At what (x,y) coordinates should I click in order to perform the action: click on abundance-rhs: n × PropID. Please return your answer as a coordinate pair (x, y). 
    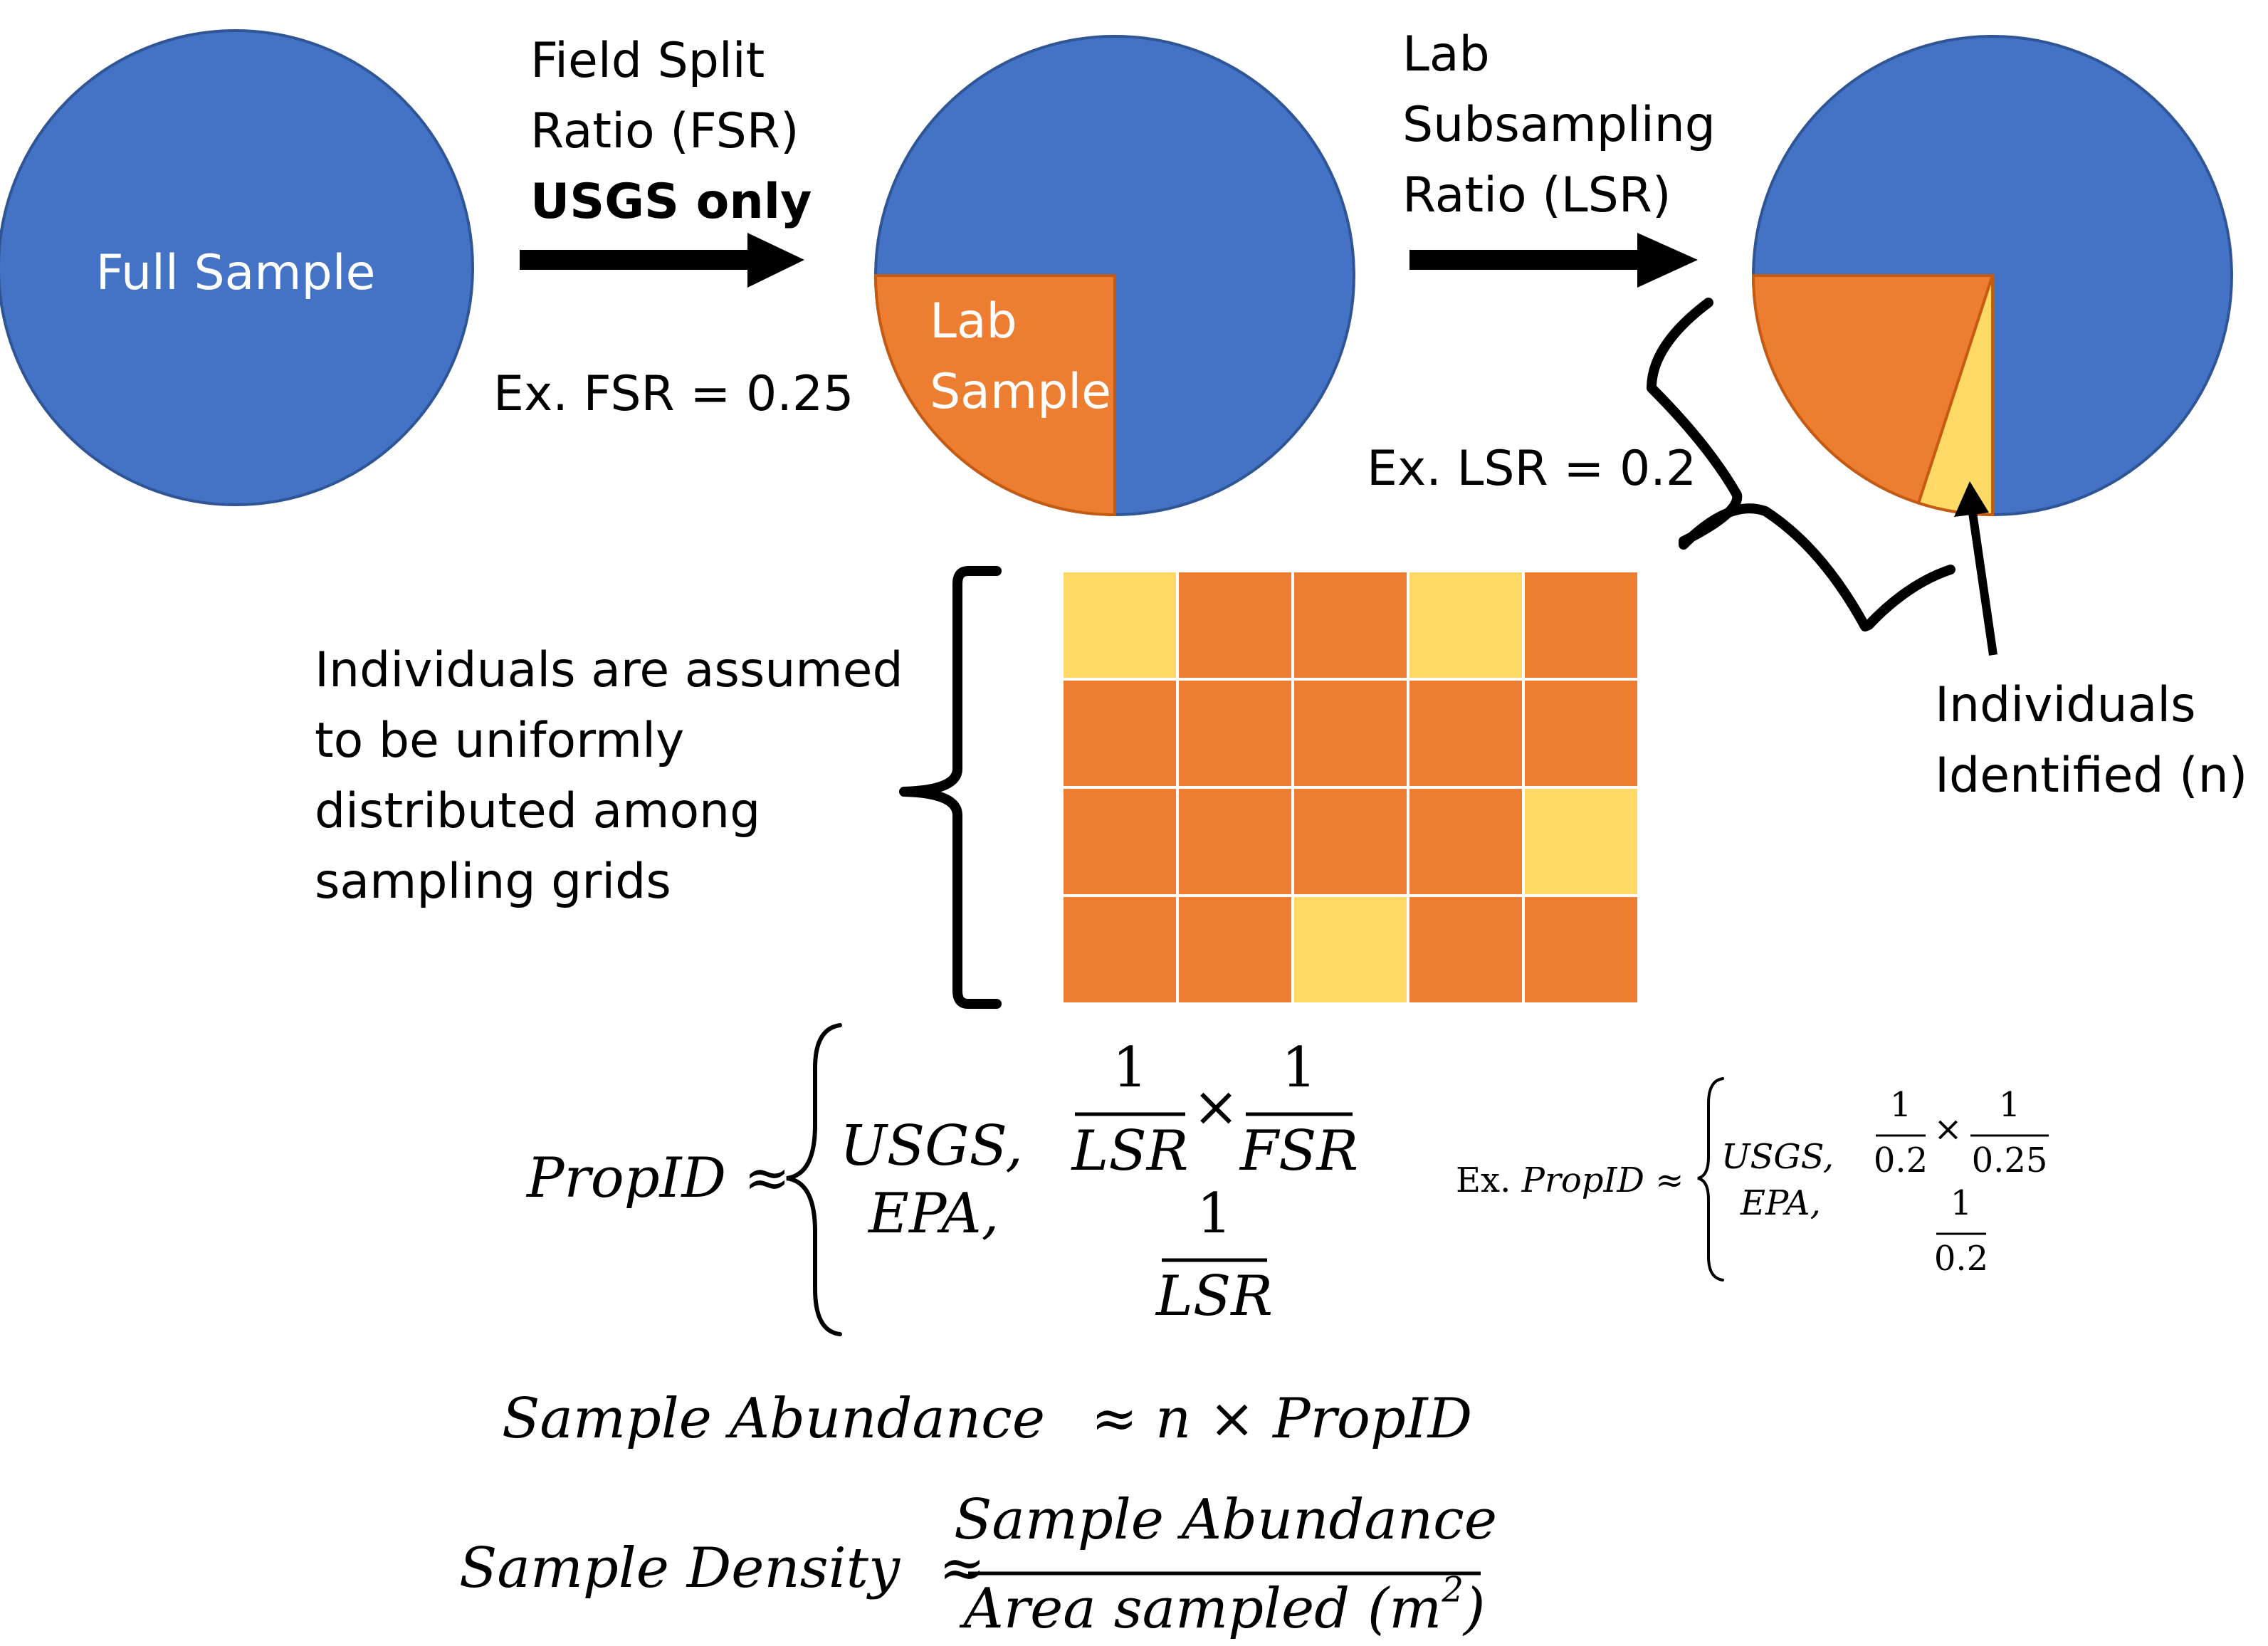
    Looking at the image, I should click on (1314, 1419).